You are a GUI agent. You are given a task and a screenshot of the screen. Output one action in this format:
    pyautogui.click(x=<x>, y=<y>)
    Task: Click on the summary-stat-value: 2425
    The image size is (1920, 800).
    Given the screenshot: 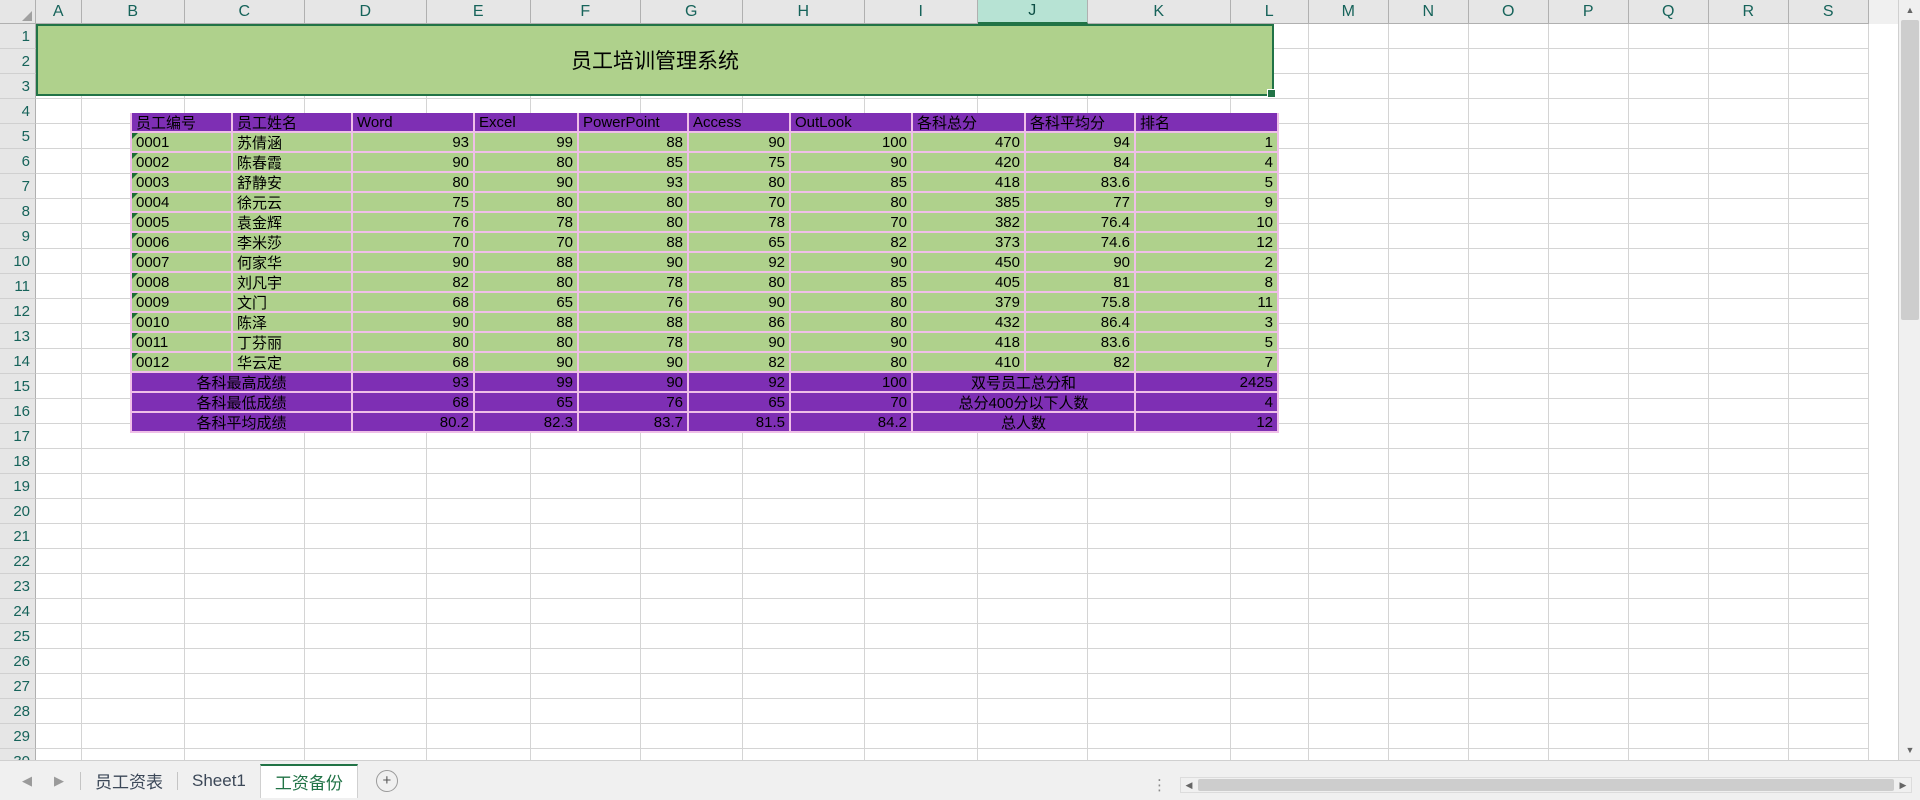 What is the action you would take?
    pyautogui.click(x=1207, y=383)
    